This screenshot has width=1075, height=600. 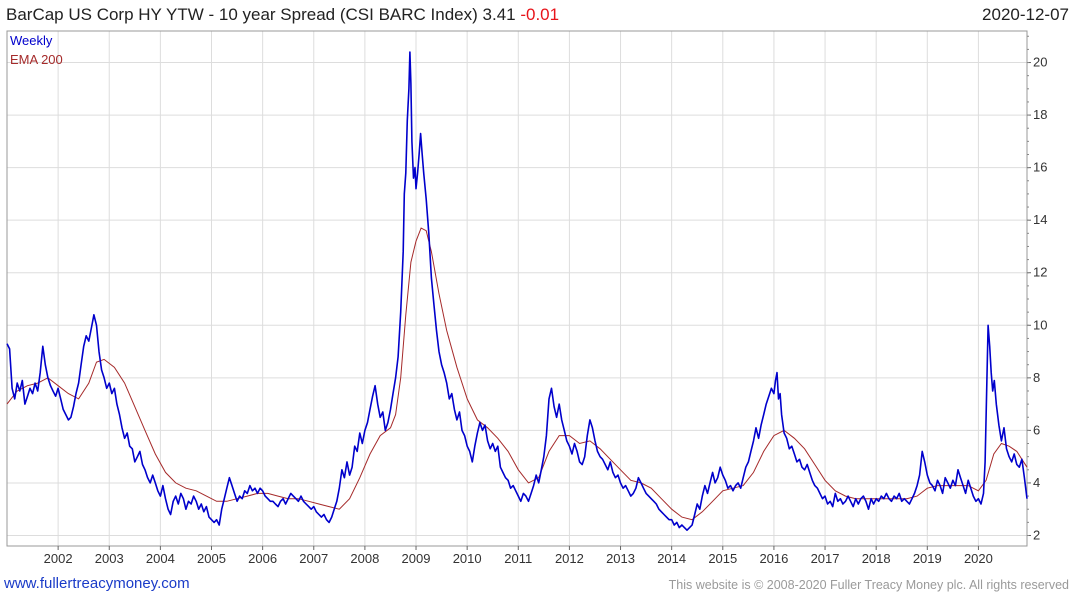 What do you see at coordinates (1040, 167) in the screenshot?
I see `y-tick-label: 16` at bounding box center [1040, 167].